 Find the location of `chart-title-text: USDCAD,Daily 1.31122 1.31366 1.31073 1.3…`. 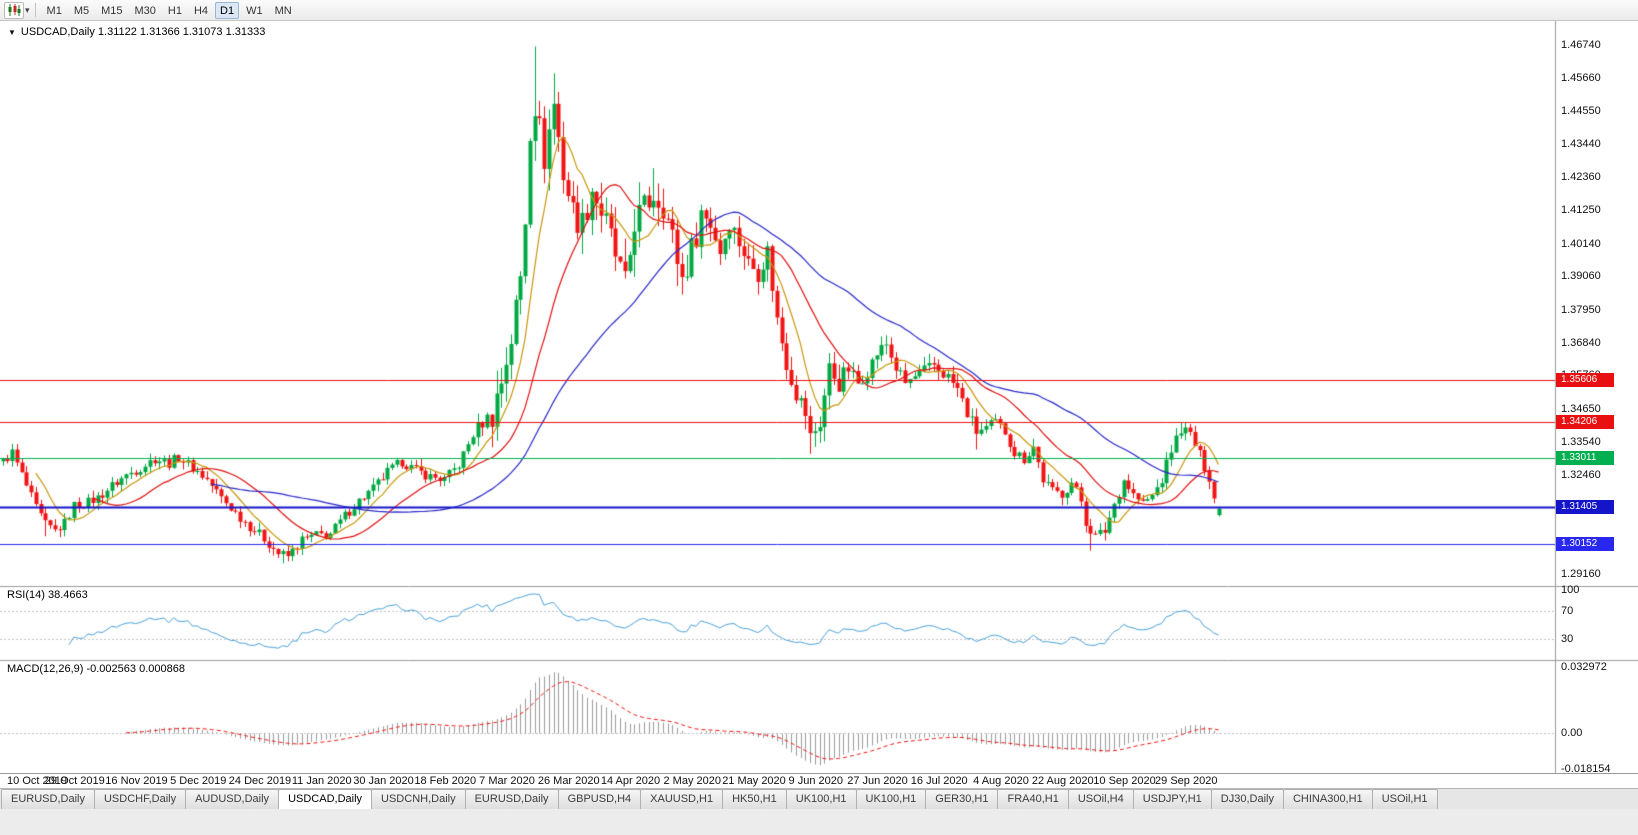

chart-title-text: USDCAD,Daily 1.31122 1.31366 1.31073 1.3… is located at coordinates (143, 32).